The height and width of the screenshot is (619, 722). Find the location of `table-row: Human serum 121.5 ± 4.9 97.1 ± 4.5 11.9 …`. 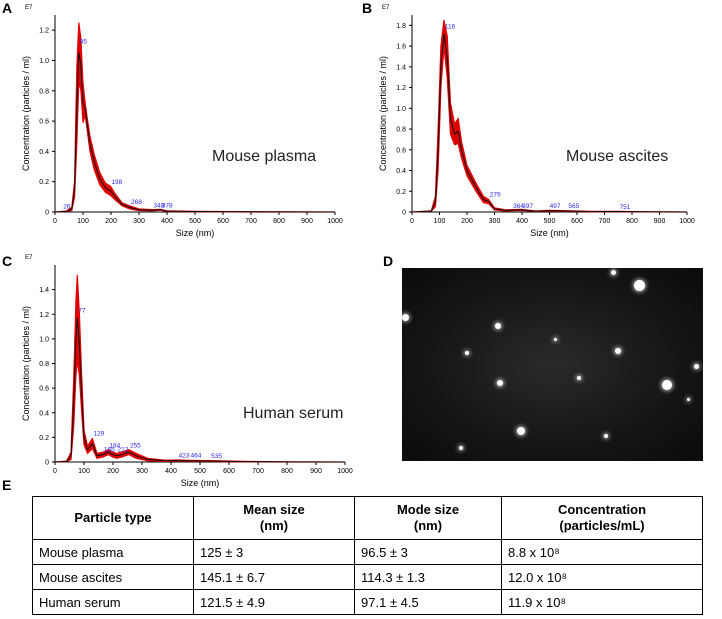

table-row: Human serum 121.5 ± 4.9 97.1 ± 4.5 11.9 … is located at coordinates (367, 602).